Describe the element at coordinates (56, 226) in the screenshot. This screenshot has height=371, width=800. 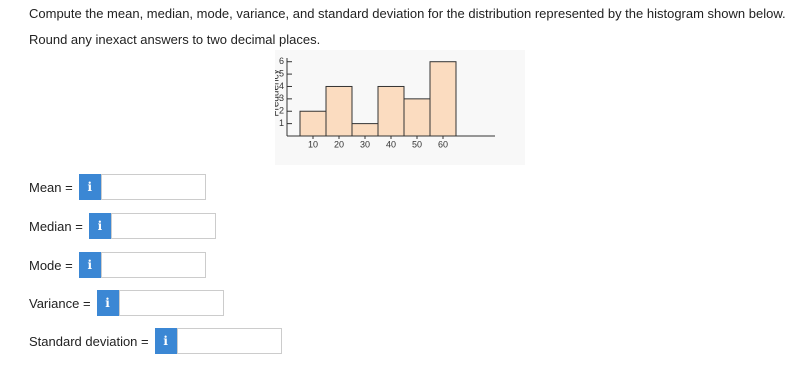
I see `field-label: Median =` at that location.